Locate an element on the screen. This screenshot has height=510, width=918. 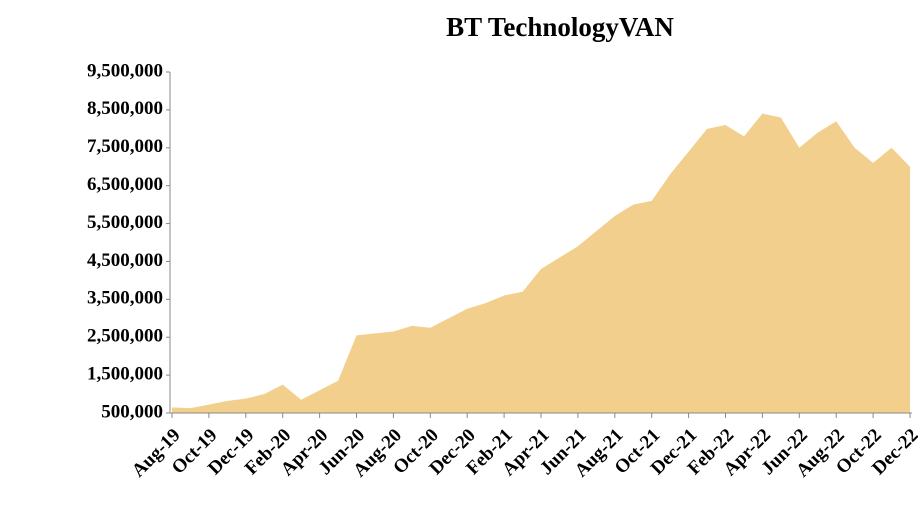
y-tick-label: 2,500,000 is located at coordinates (125, 336).